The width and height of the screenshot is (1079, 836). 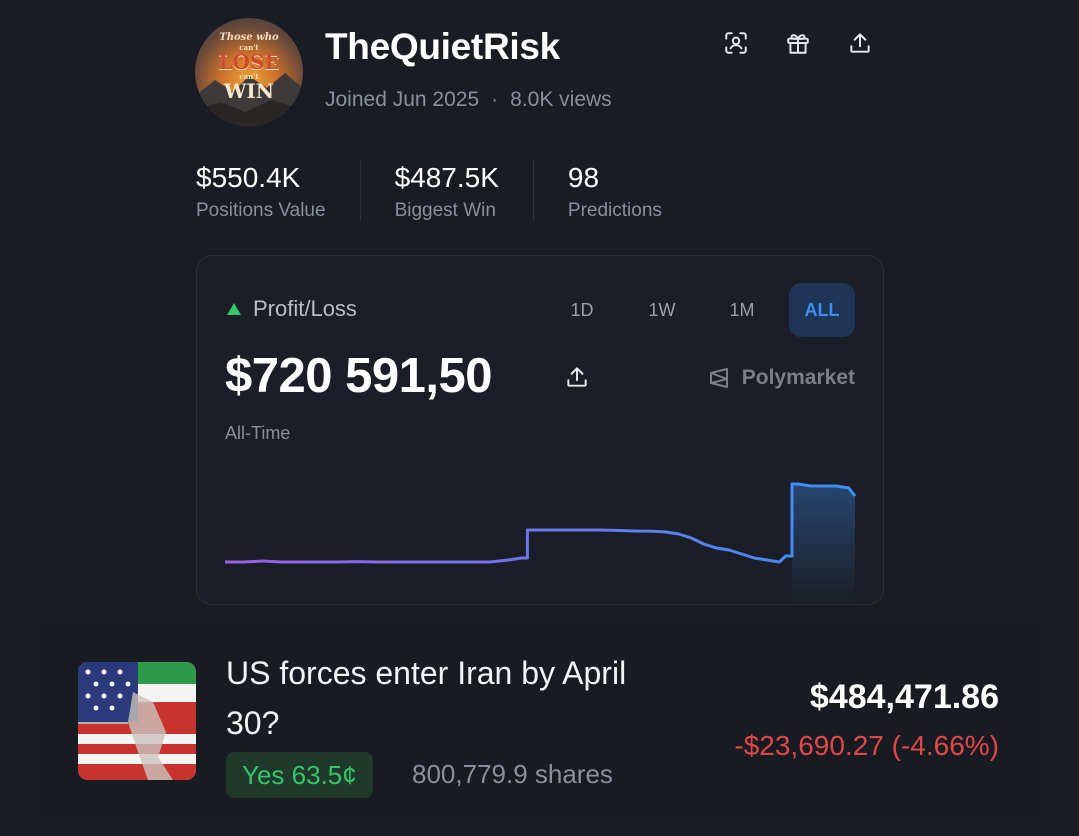 I want to click on pl-share-icon, so click(x=577, y=379).